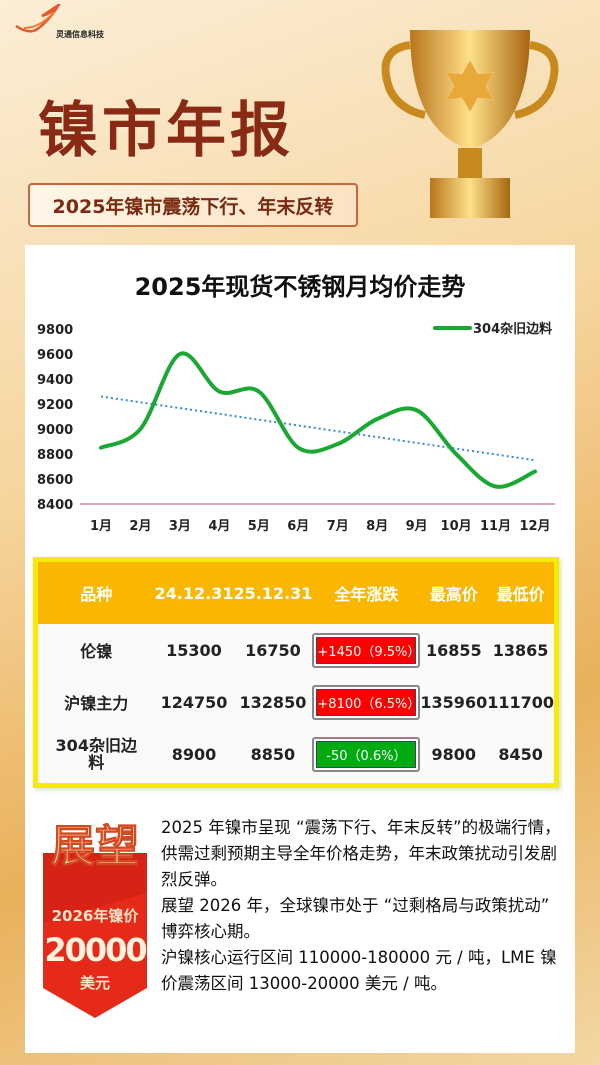 This screenshot has width=600, height=1065. What do you see at coordinates (140, 526) in the screenshot?
I see `x-tick-label: 2月` at bounding box center [140, 526].